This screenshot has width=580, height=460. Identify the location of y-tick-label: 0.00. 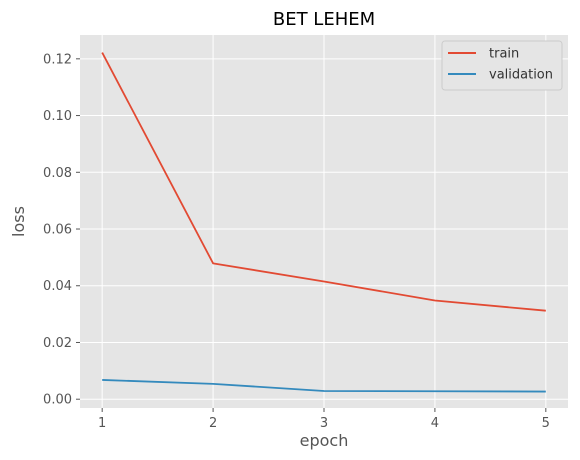
(57, 400).